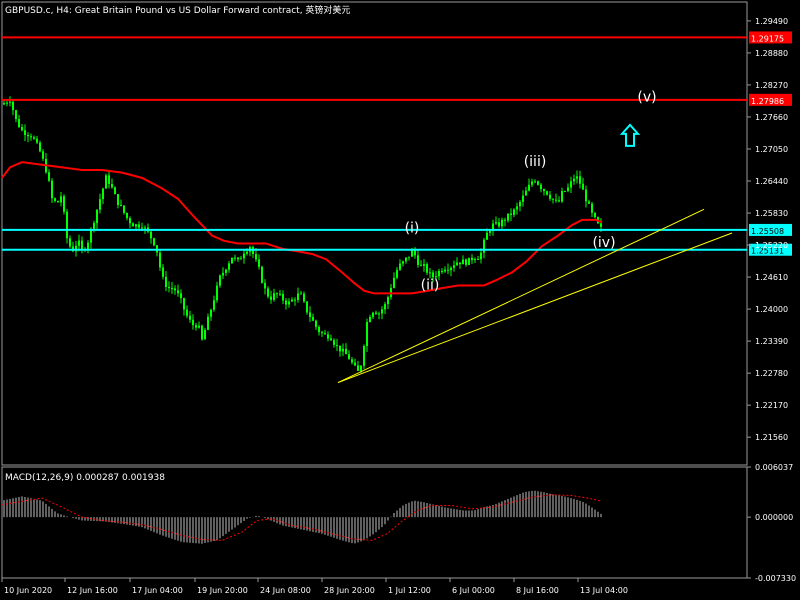 This screenshot has height=600, width=800. What do you see at coordinates (774, 517) in the screenshot?
I see `macd-y-tick-label: 0.000000` at bounding box center [774, 517].